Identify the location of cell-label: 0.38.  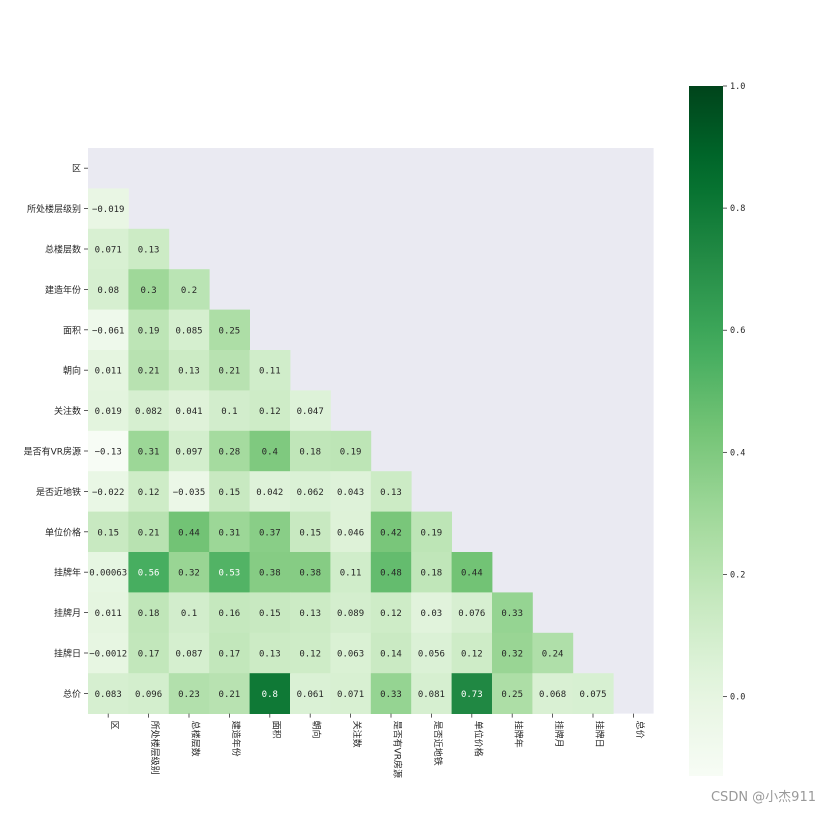
(270, 574).